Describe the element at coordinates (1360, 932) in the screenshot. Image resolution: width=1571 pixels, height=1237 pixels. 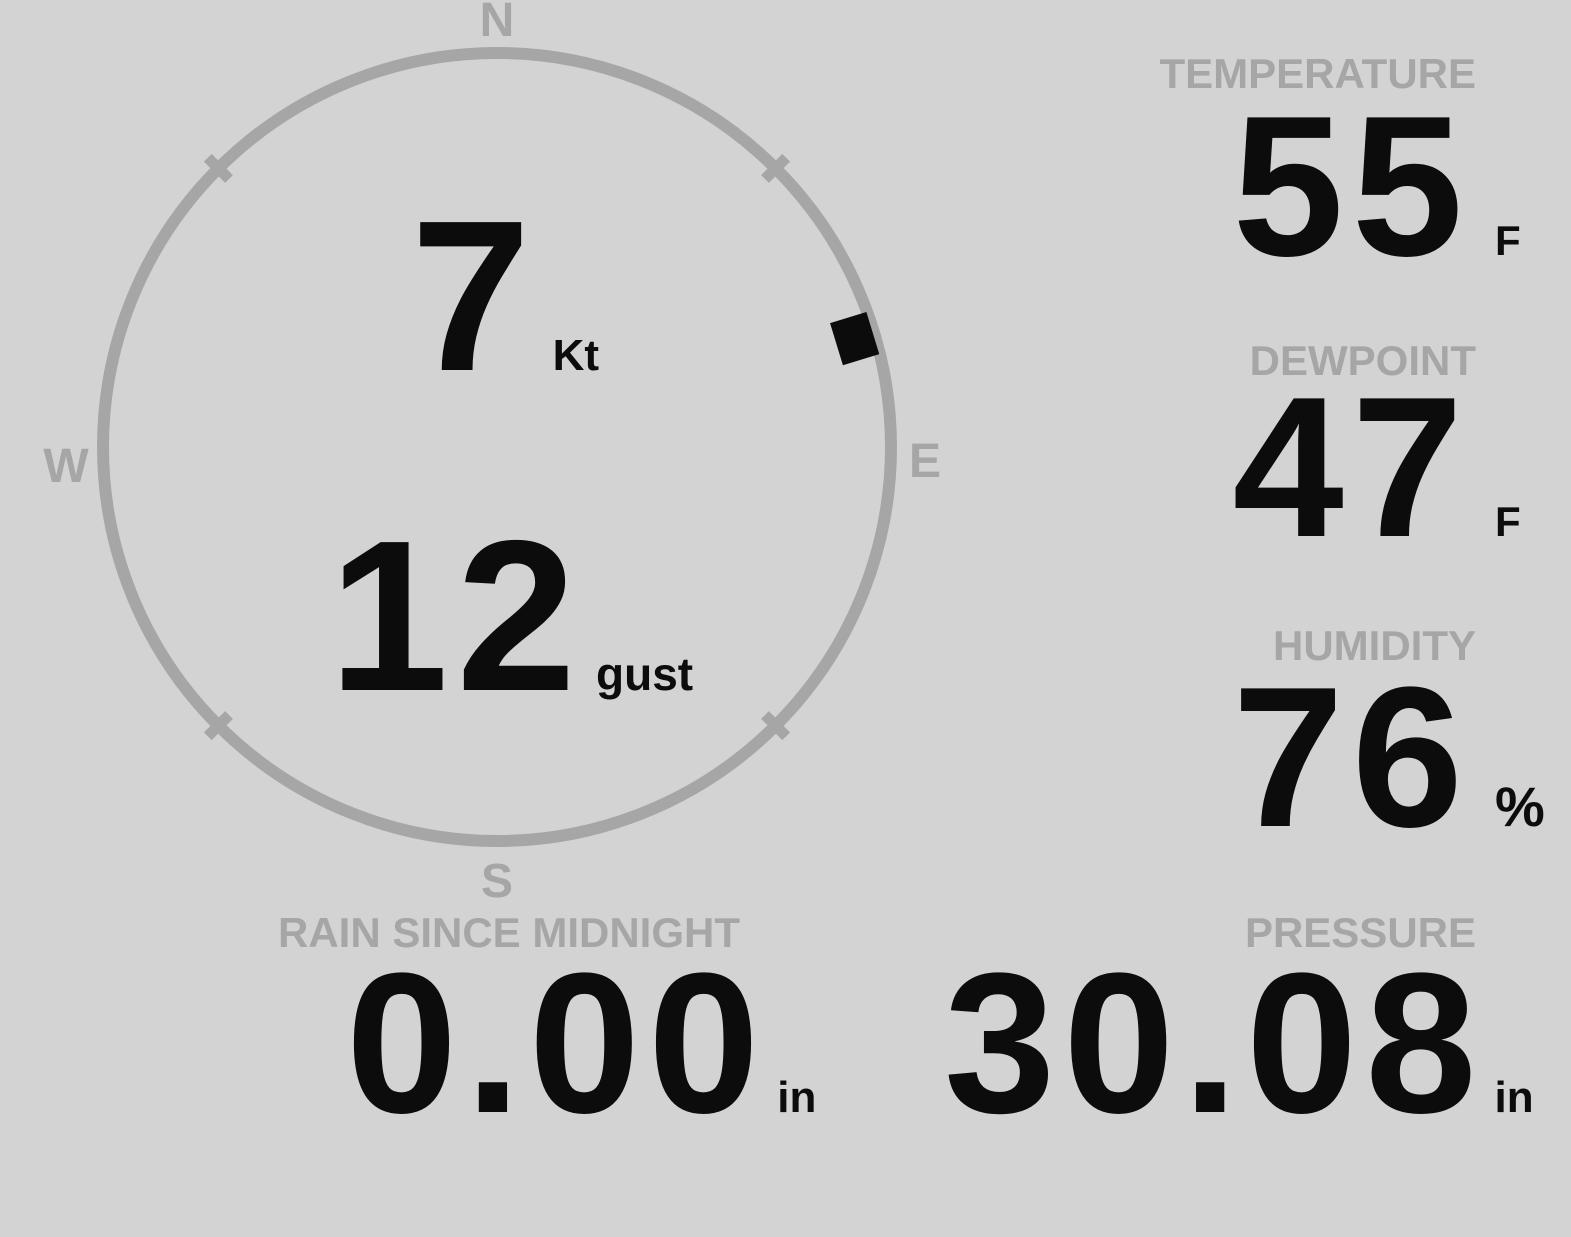
I see `pressure-label: PRESSURE` at that location.